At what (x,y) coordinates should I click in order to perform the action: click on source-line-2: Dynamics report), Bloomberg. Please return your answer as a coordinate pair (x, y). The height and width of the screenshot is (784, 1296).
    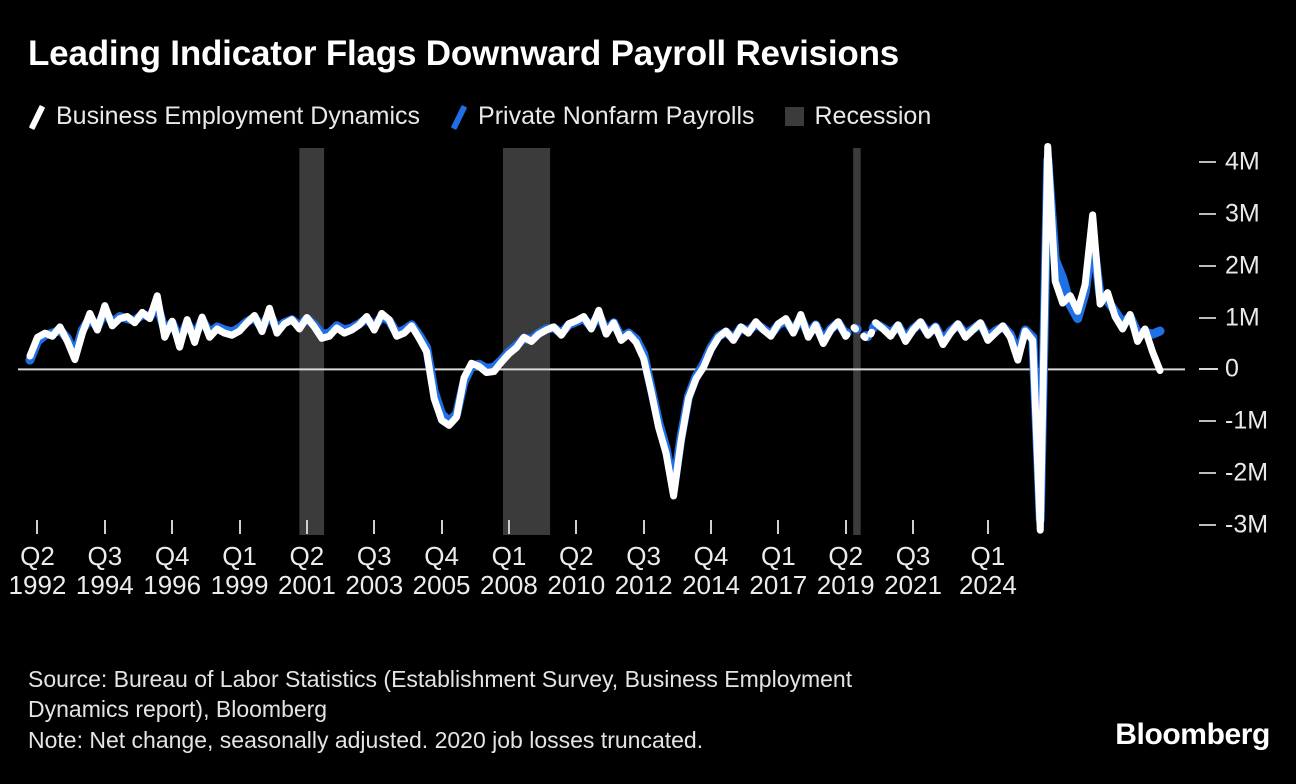
    Looking at the image, I should click on (178, 709).